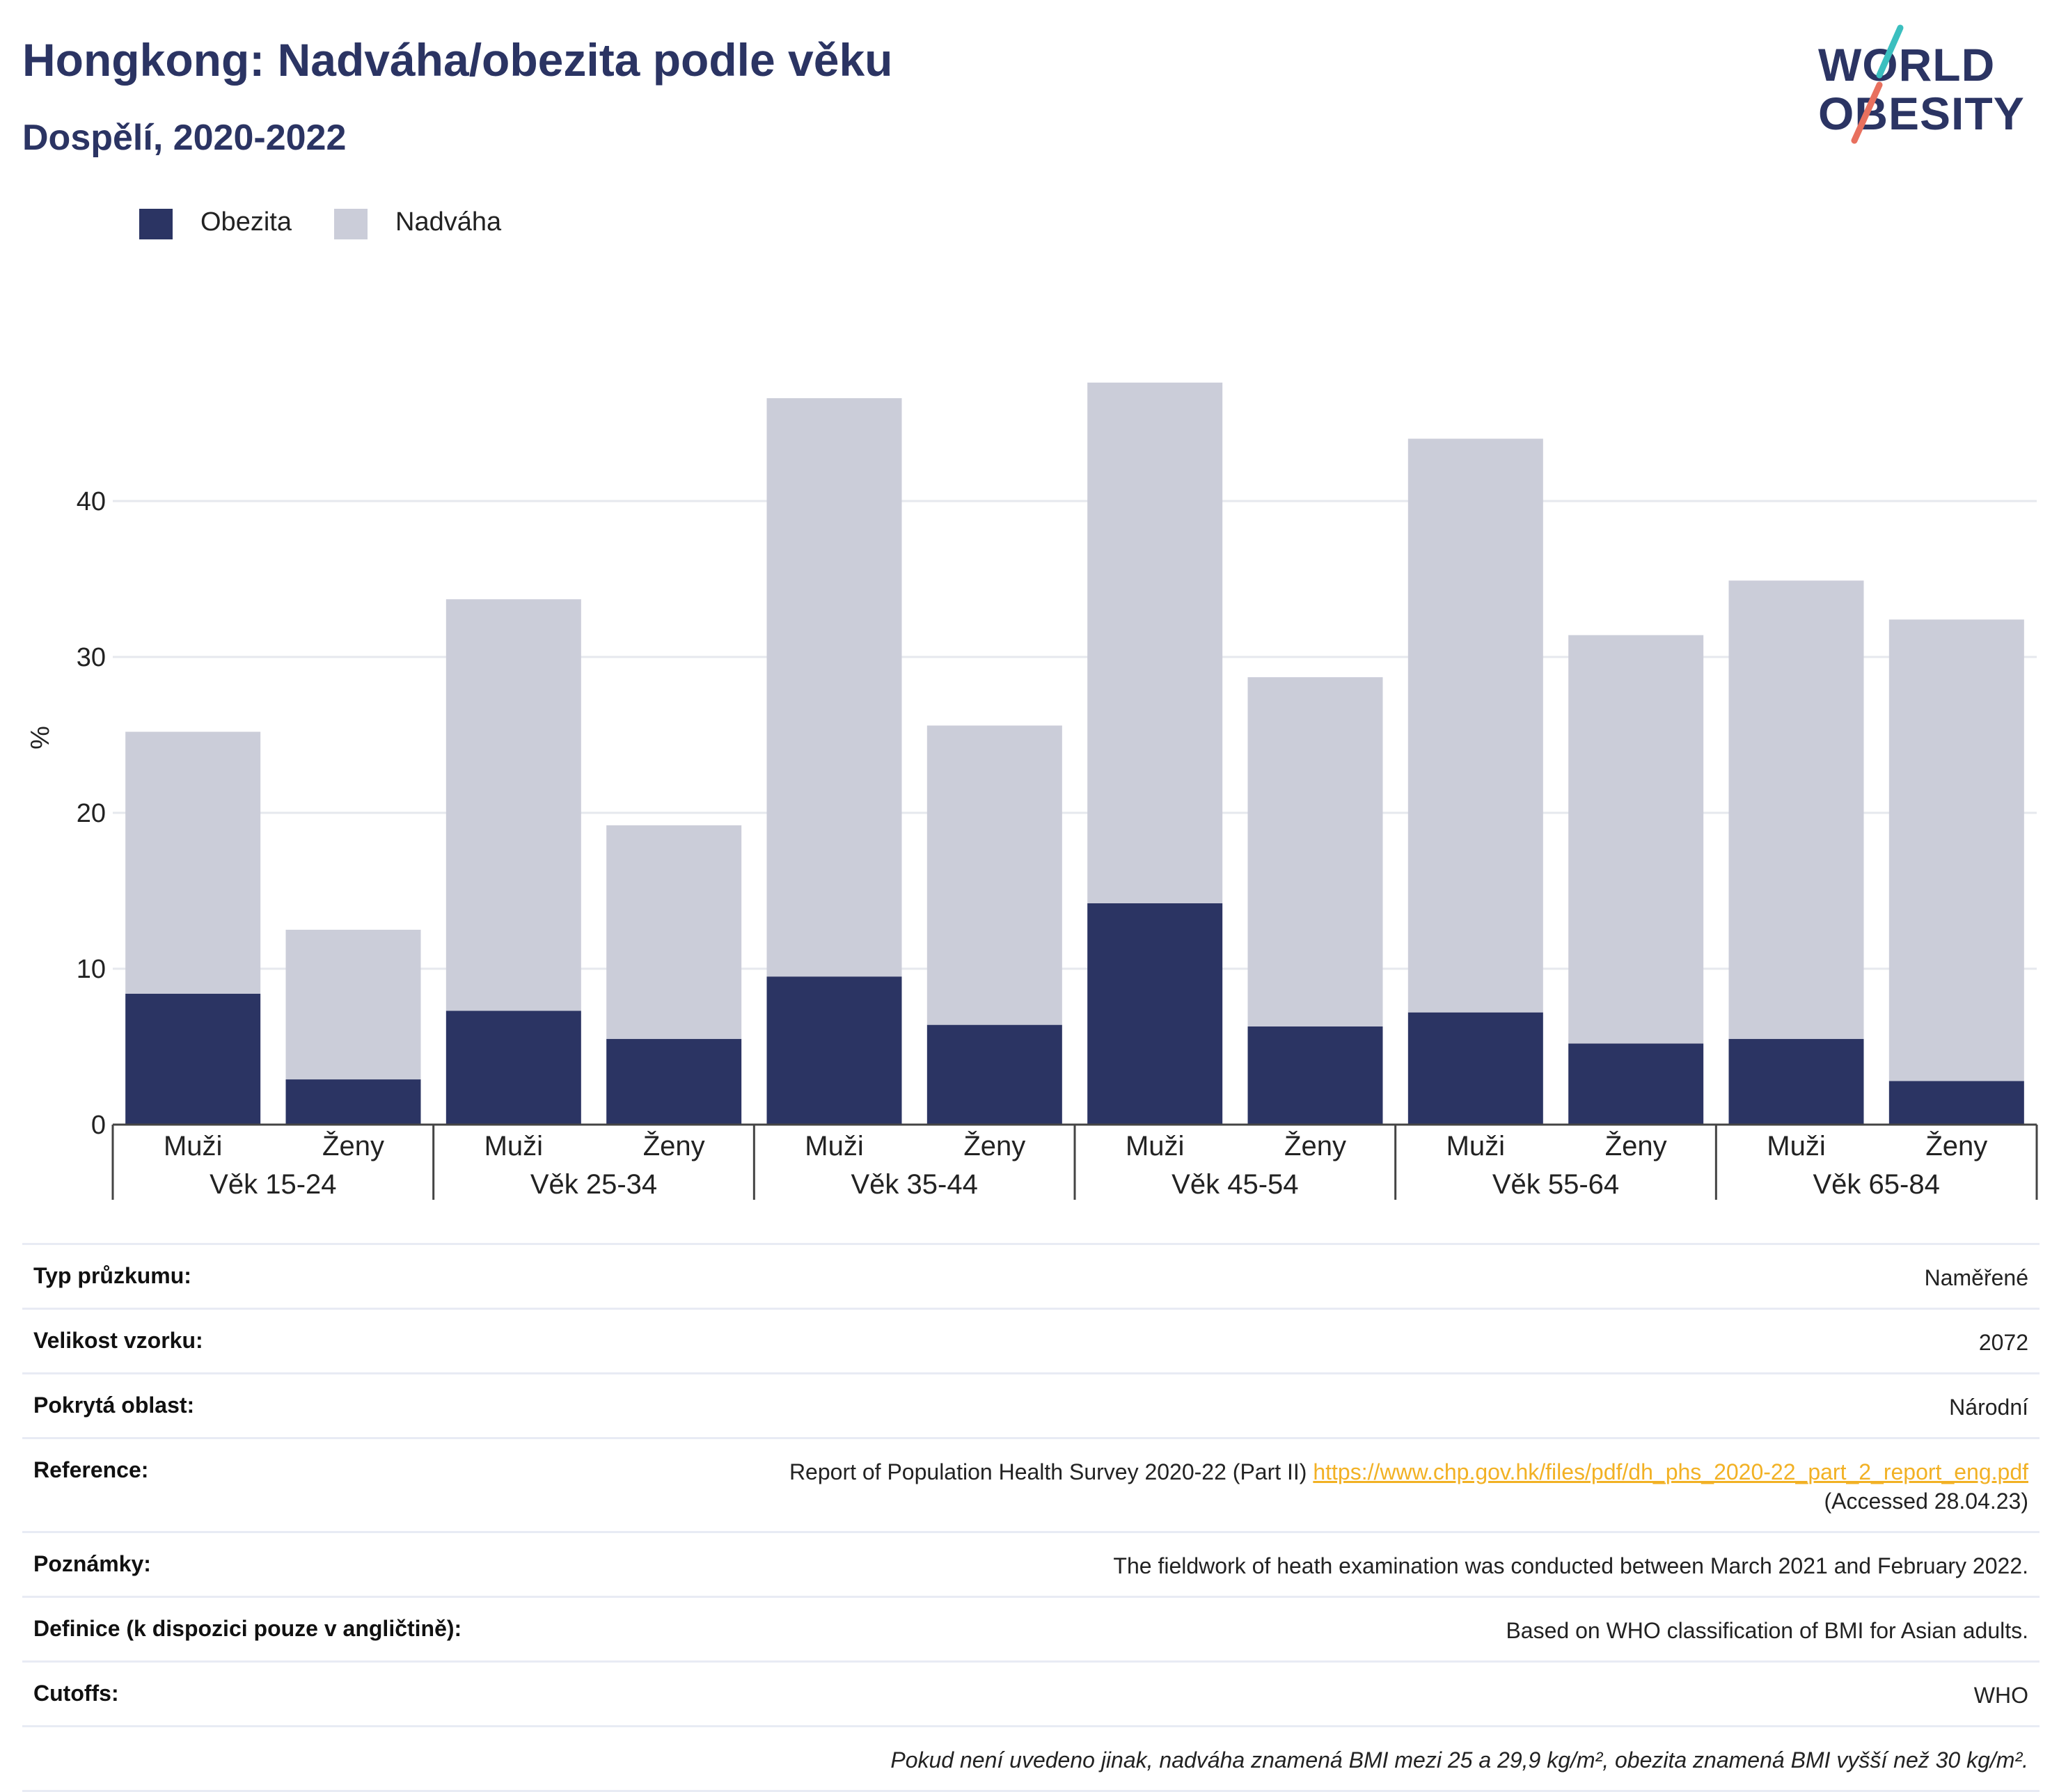 This screenshot has height=1792, width=2059. I want to click on info-value: WHO, so click(2001, 1695).